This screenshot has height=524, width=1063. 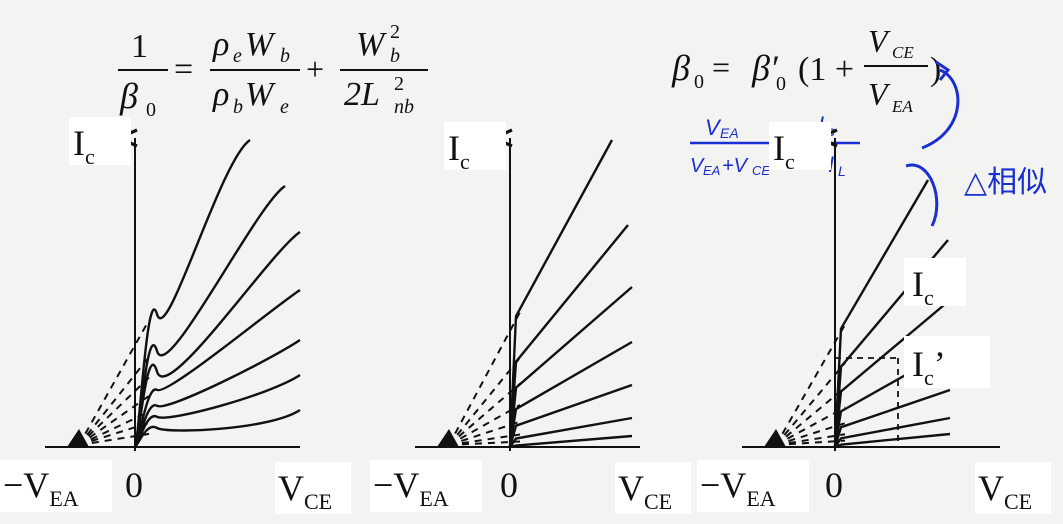 I want to click on hw-bracket-lower, so click(x=922, y=195).